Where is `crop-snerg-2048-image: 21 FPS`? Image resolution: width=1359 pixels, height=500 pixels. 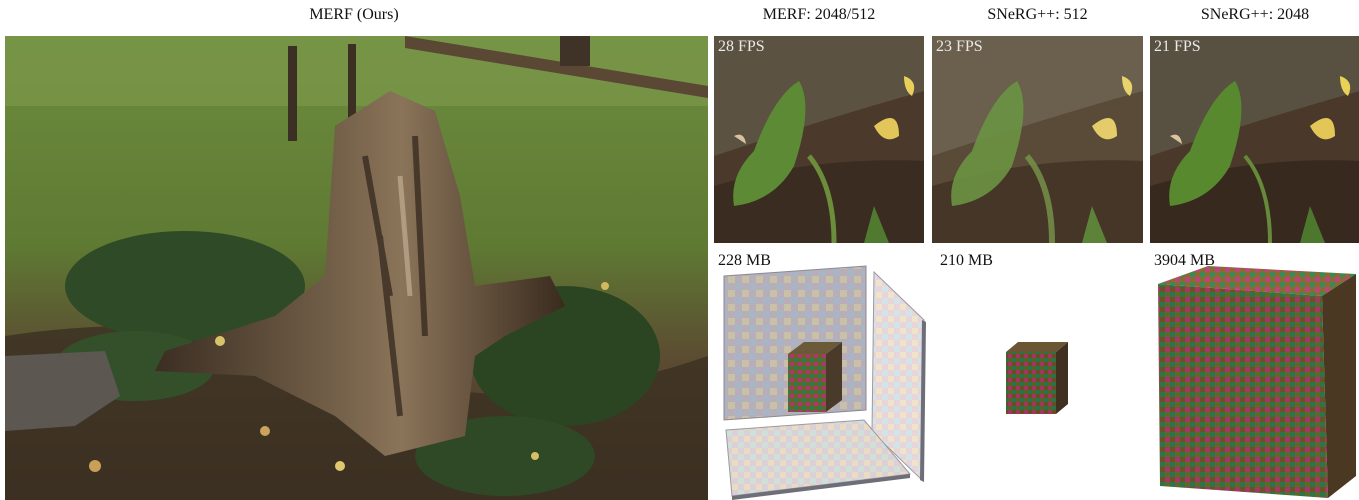
crop-snerg-2048-image: 21 FPS is located at coordinates (1254, 139).